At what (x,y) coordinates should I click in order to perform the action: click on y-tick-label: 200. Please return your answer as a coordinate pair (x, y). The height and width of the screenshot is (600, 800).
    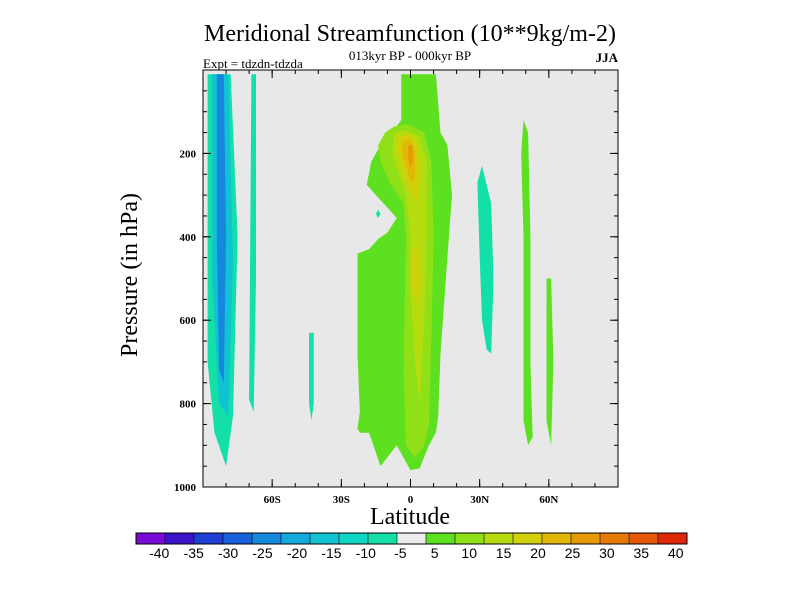
    Looking at the image, I should click on (188, 154).